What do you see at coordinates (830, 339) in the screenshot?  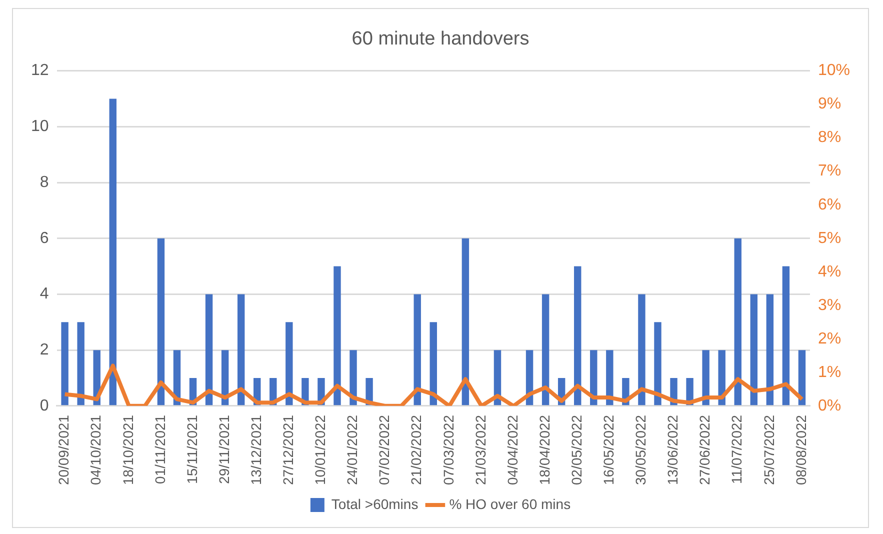 I see `y2-tick-label: 2%` at bounding box center [830, 339].